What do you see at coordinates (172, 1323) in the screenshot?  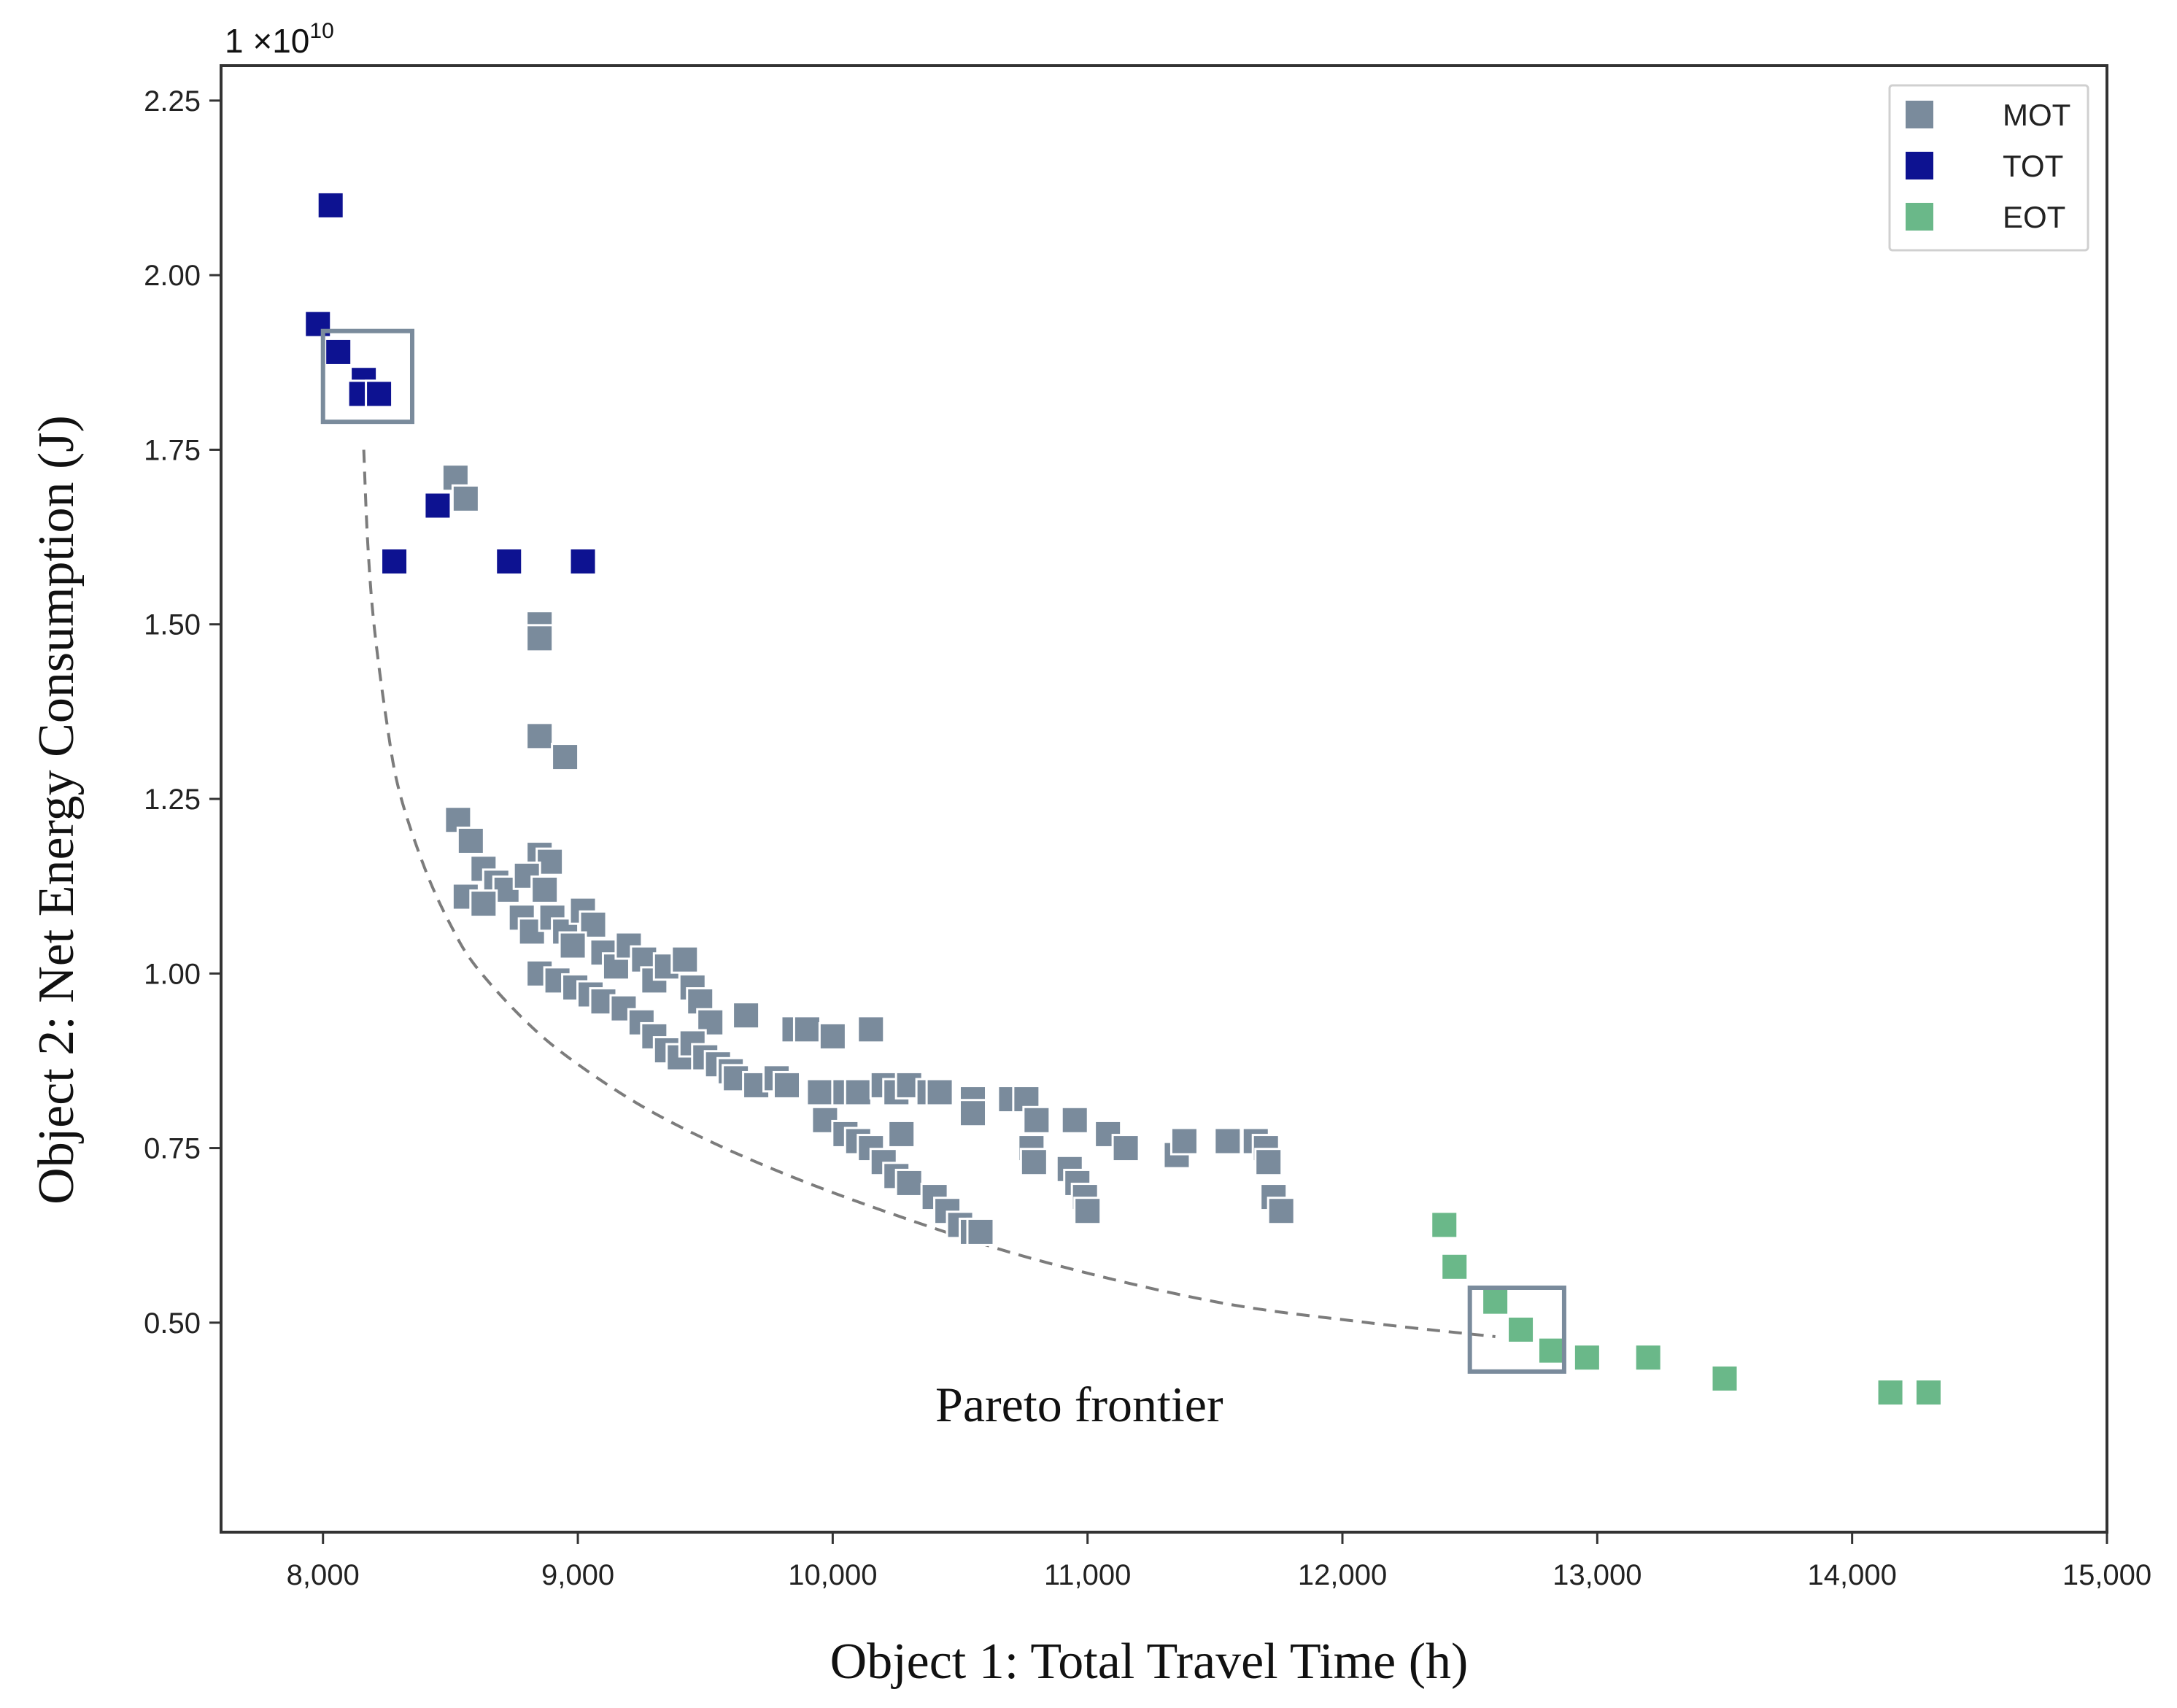 I see `y-tick-label: 0.50` at bounding box center [172, 1323].